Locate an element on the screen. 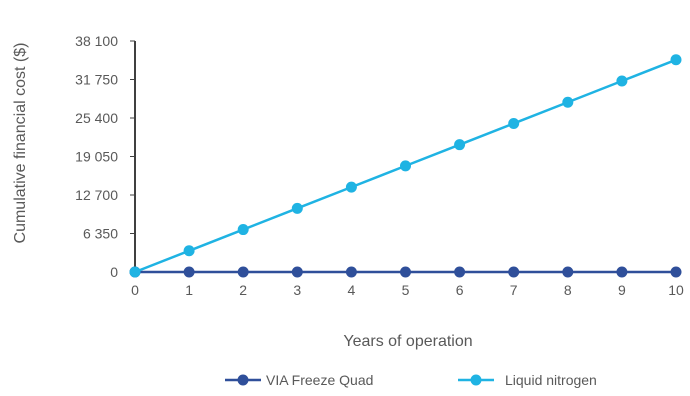  legend-item: Liquid nitrogen is located at coordinates (527, 380).